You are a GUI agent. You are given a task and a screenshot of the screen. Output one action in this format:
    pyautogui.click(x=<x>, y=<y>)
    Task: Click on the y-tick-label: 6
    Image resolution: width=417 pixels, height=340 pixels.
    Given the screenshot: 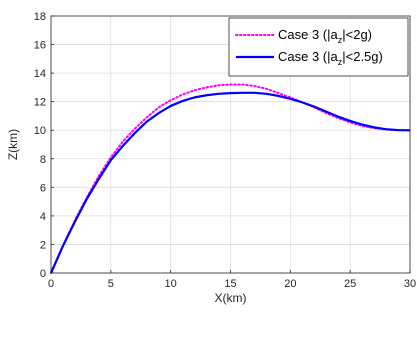 What is the action you would take?
    pyautogui.click(x=43, y=188)
    